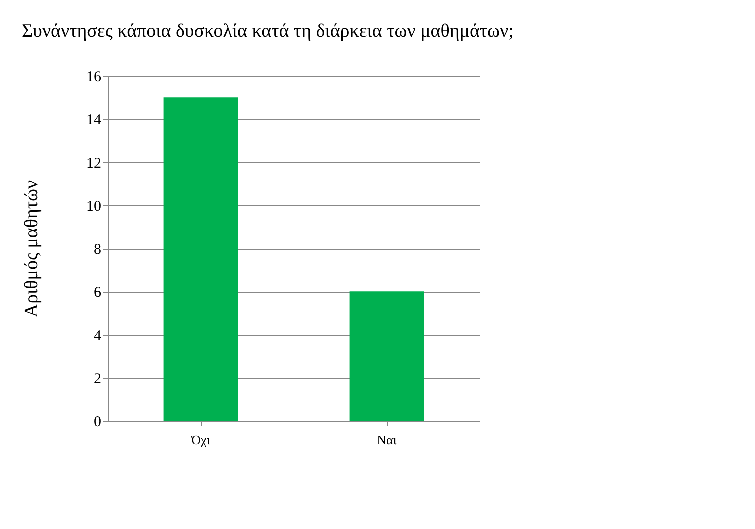 The height and width of the screenshot is (529, 755). Describe the element at coordinates (200, 440) in the screenshot. I see `x-tick-label: Όχι` at that location.